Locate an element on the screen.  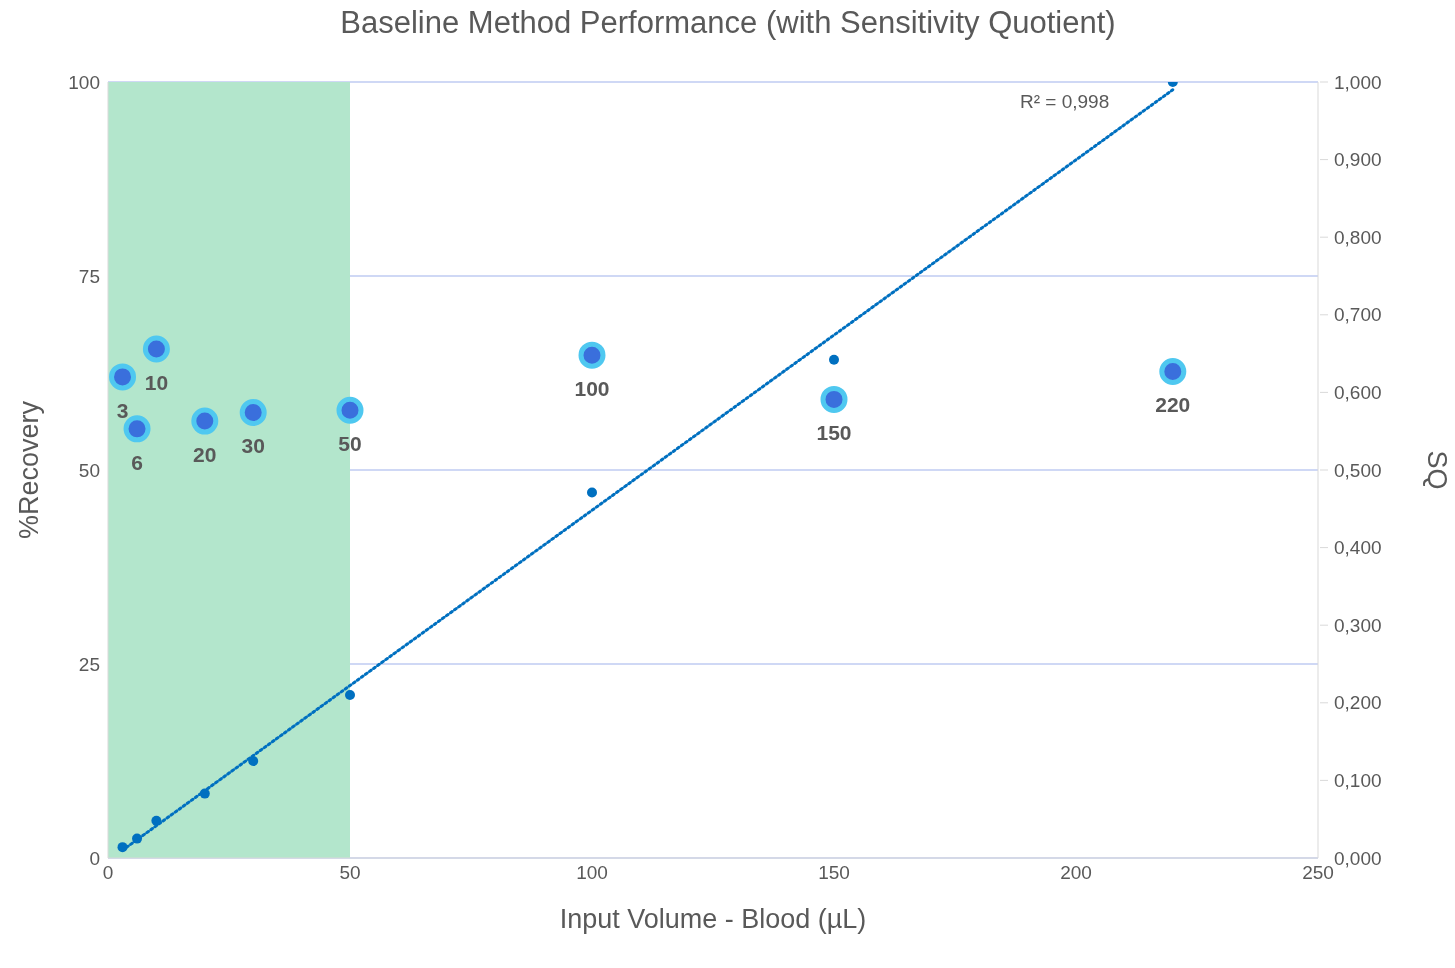
y2-tick-label: 0,000 is located at coordinates (1358, 858).